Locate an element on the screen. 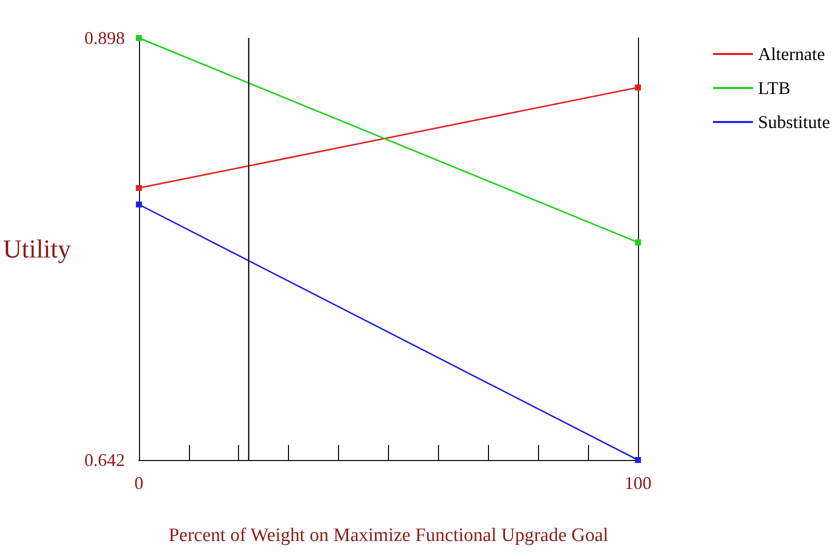 Image resolution: width=840 pixels, height=559 pixels. x-tick-label: 0 is located at coordinates (139, 483).